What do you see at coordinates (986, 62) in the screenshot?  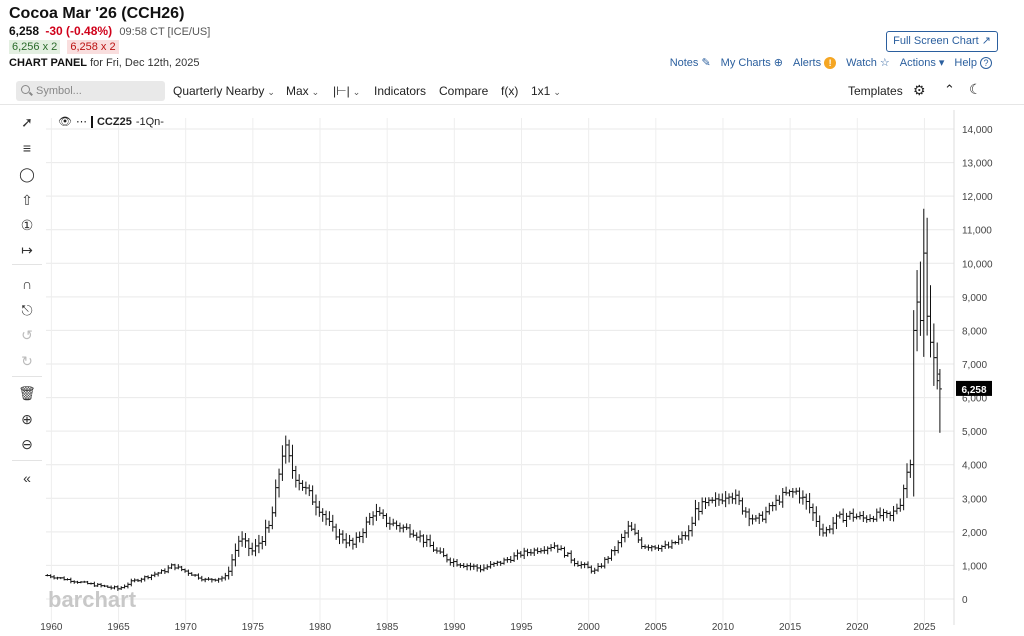 I see `help-icon: ?` at bounding box center [986, 62].